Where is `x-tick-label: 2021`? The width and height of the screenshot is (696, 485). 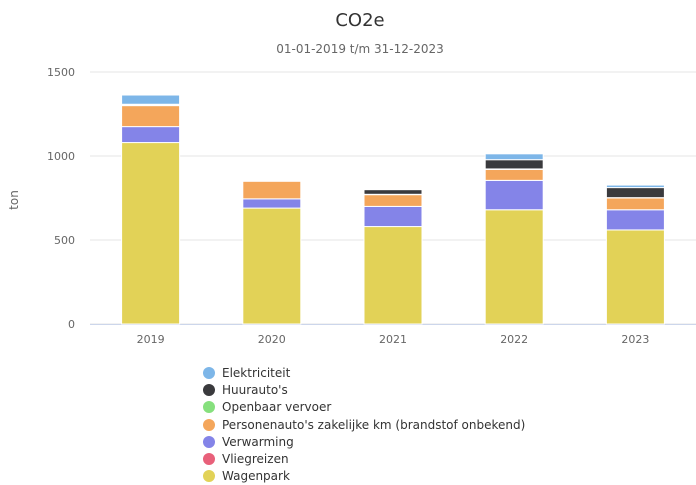
x-tick-label: 2021 is located at coordinates (393, 339).